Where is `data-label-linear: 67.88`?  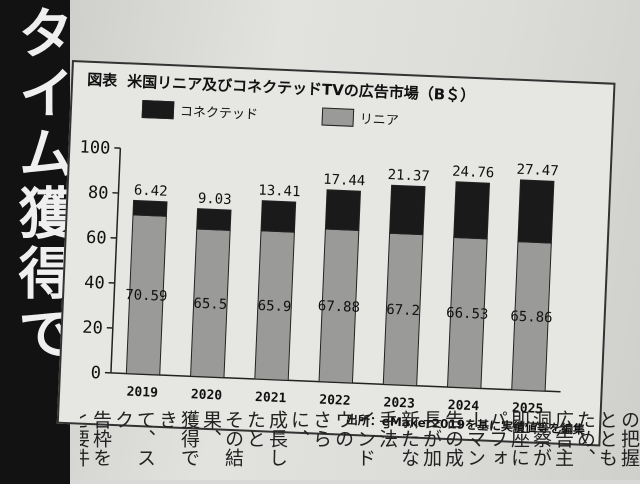
data-label-linear: 67.88 is located at coordinates (338, 307).